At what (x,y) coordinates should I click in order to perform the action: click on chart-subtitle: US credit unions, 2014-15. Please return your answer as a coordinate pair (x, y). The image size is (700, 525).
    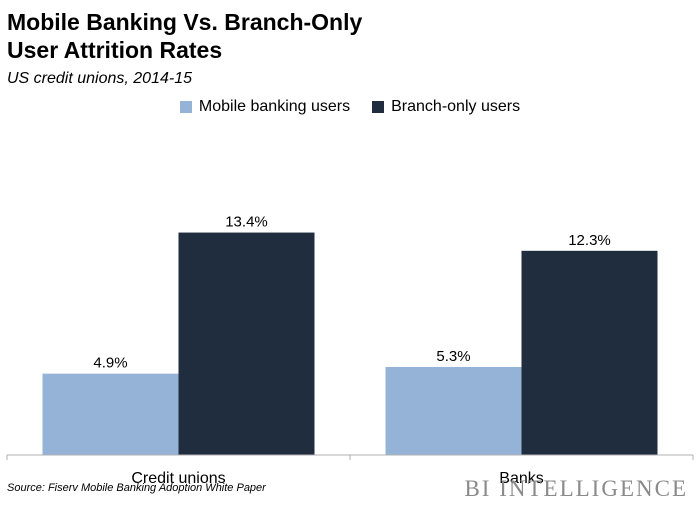
    Looking at the image, I should click on (99, 78).